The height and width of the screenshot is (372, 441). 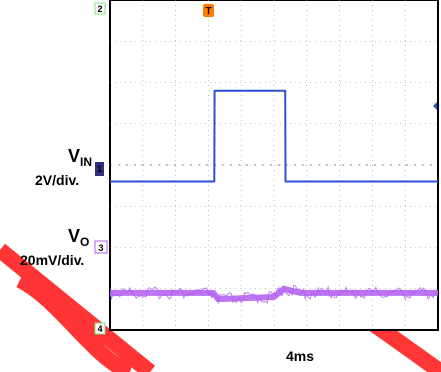 I want to click on channel-marker-4: 4, so click(x=100, y=328).